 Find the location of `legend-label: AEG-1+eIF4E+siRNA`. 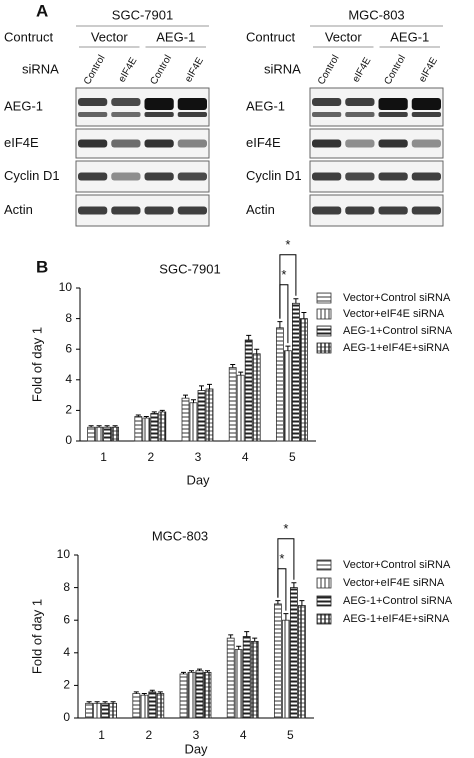

legend-label: AEG-1+eIF4E+siRNA is located at coordinates (396, 348).